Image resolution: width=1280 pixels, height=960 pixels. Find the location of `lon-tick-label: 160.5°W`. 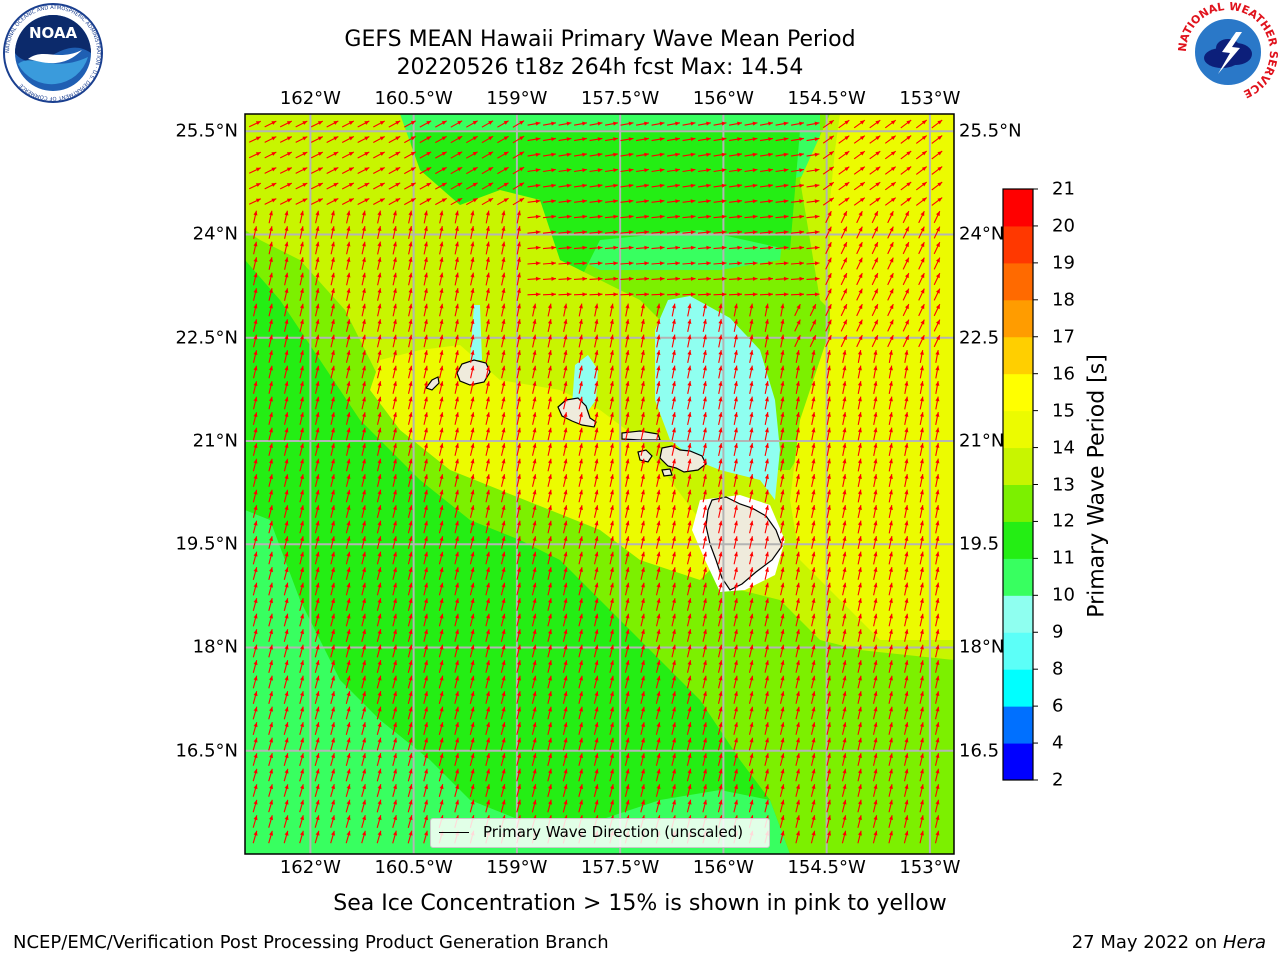

lon-tick-label: 160.5°W is located at coordinates (413, 98).